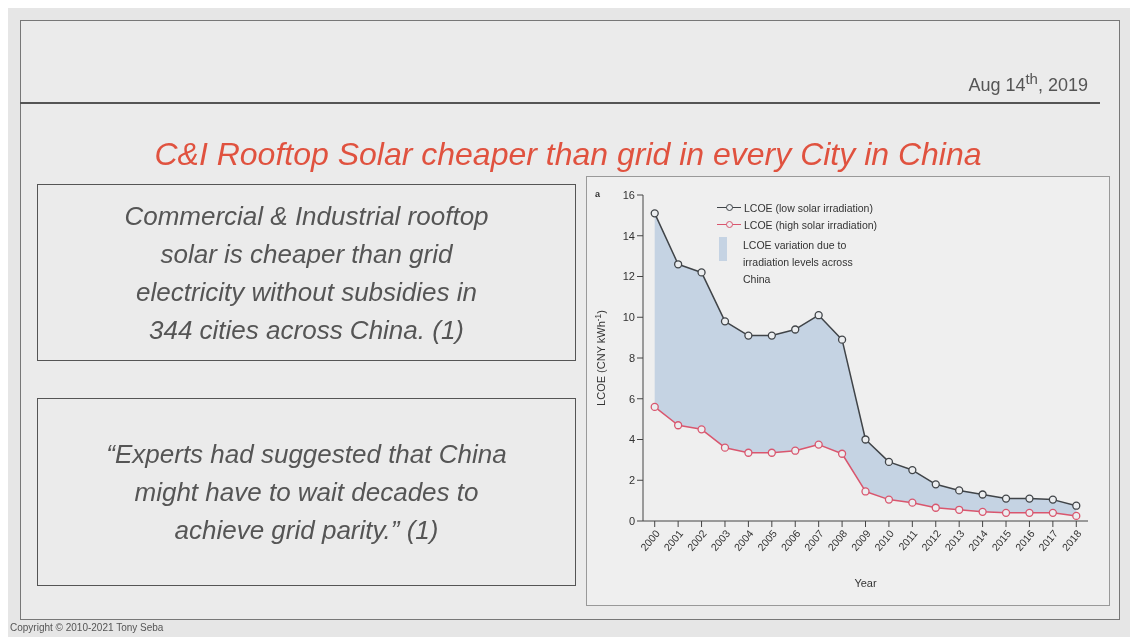  I want to click on text: a, so click(598, 194).